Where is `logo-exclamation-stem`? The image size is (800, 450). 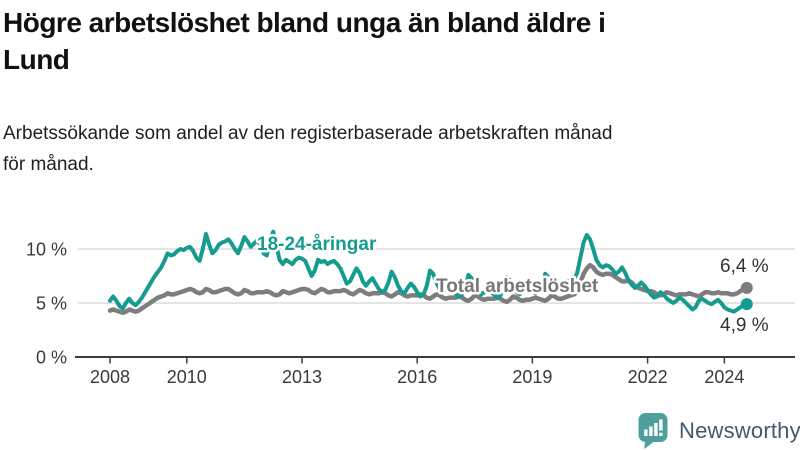 logo-exclamation-stem is located at coordinates (661, 425).